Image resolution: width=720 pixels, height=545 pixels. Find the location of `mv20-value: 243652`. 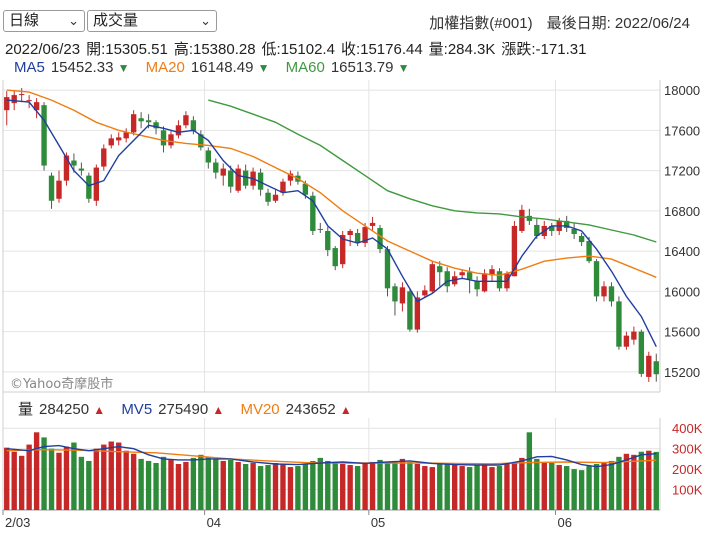

mv20-value: 243652 is located at coordinates (310, 409).